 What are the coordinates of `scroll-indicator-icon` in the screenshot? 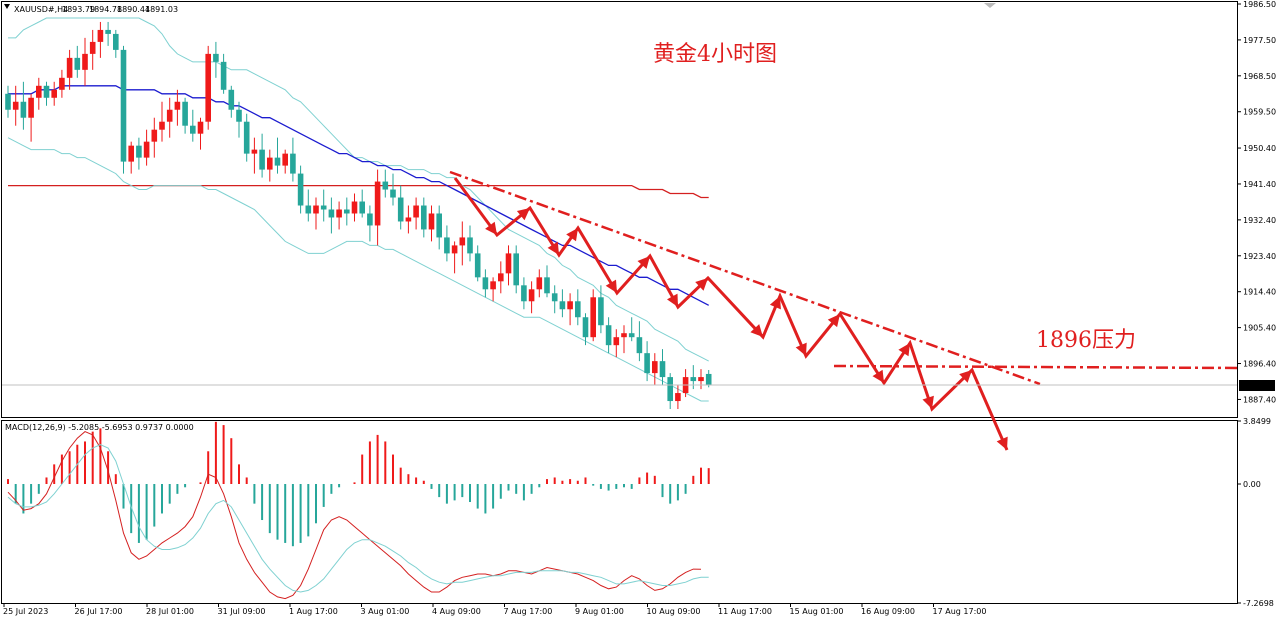 It's located at (990, 5).